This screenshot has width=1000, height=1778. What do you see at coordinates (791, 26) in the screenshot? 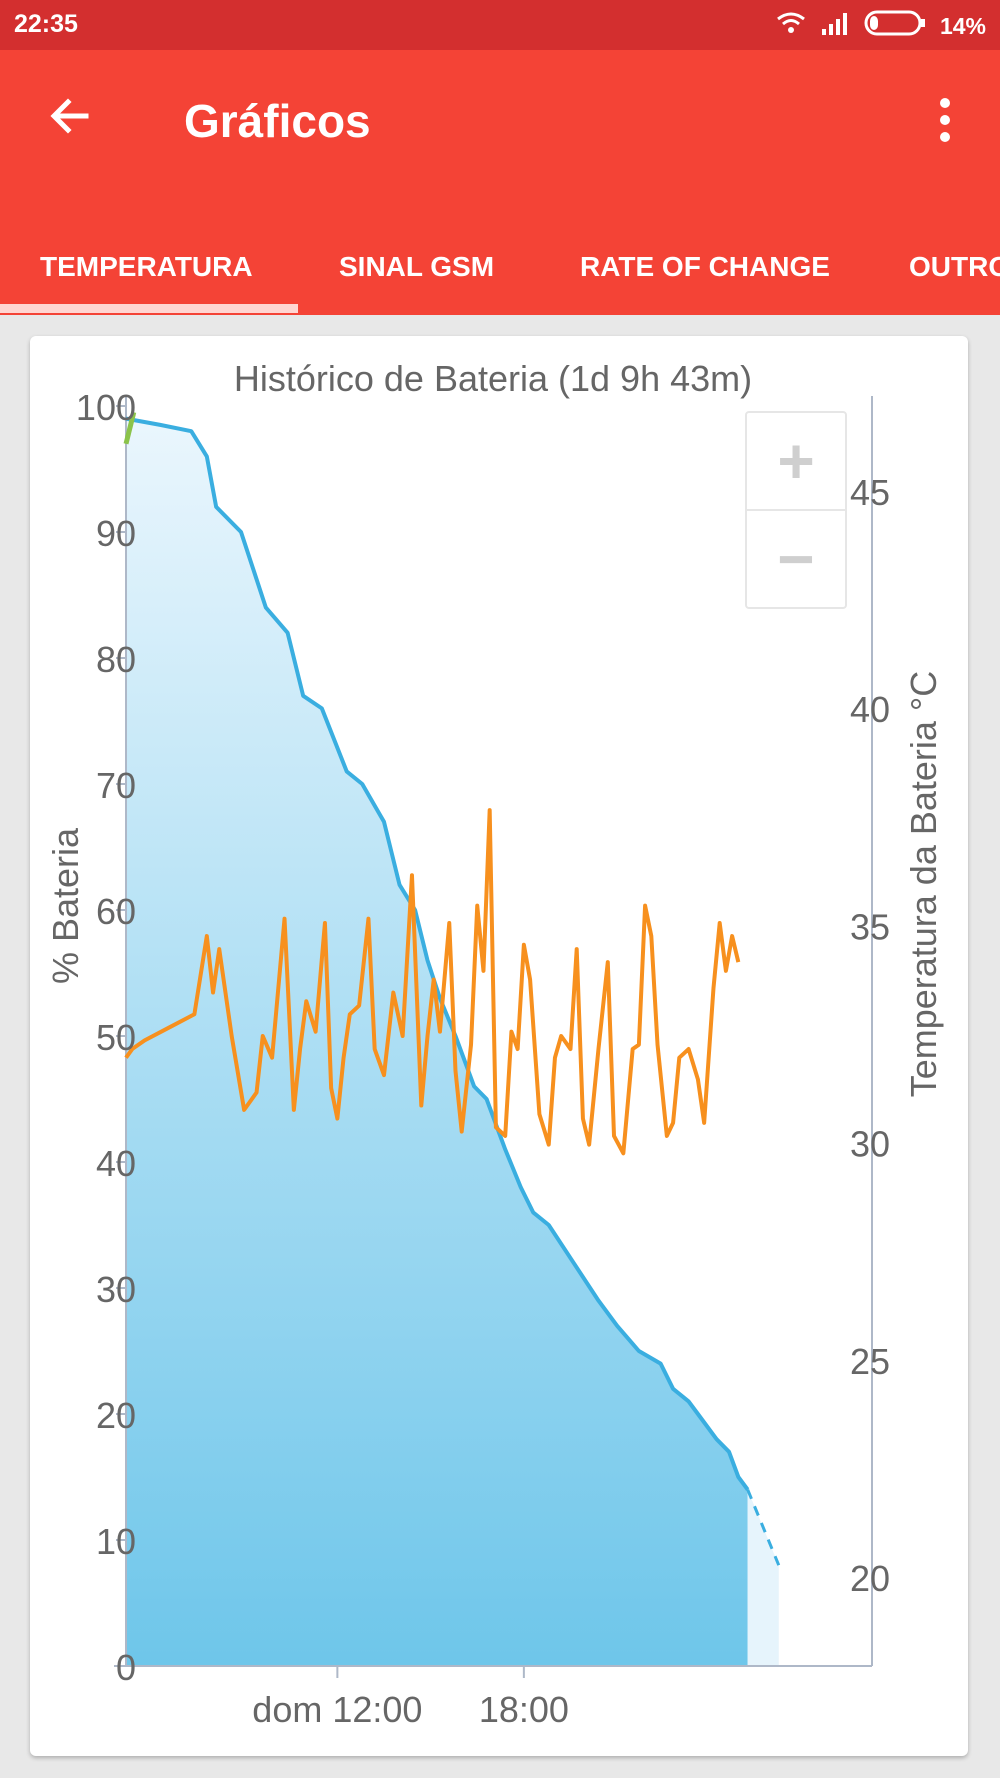
I see `wifi-icon` at bounding box center [791, 26].